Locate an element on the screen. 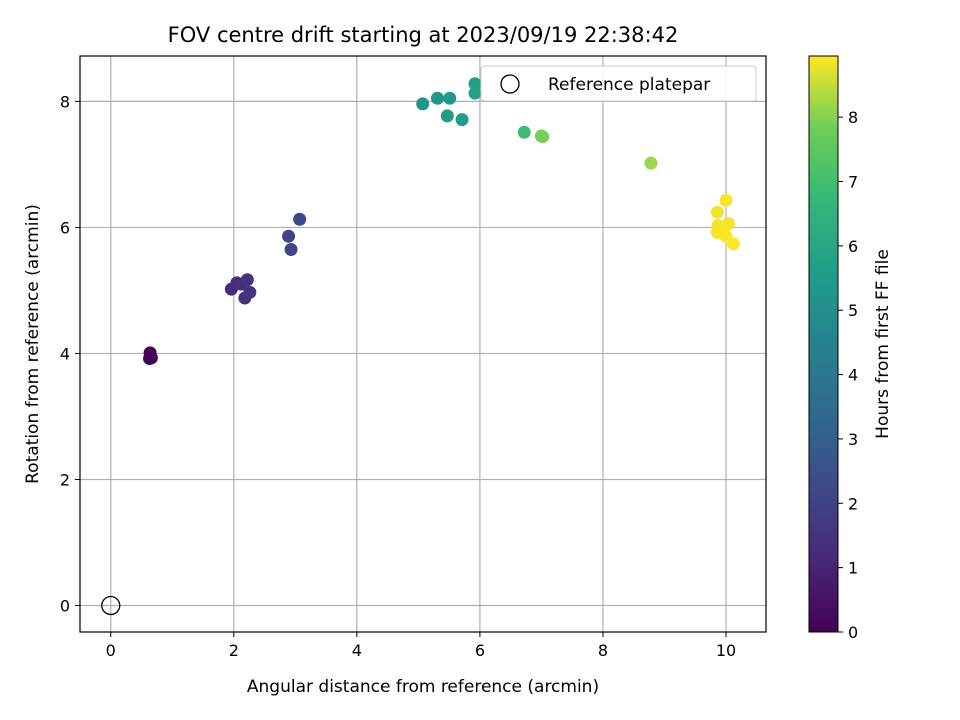  colorbar-label: Hours from first FF file is located at coordinates (883, 344).